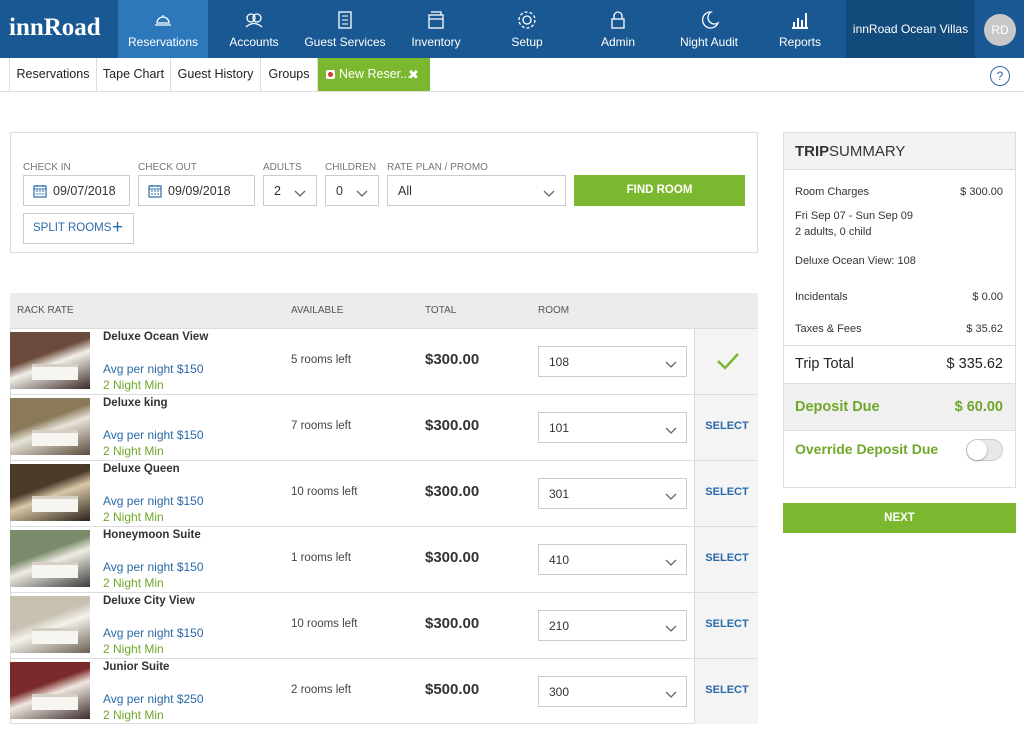 This screenshot has height=749, width=1024. I want to click on override-toggle, so click(984, 450).